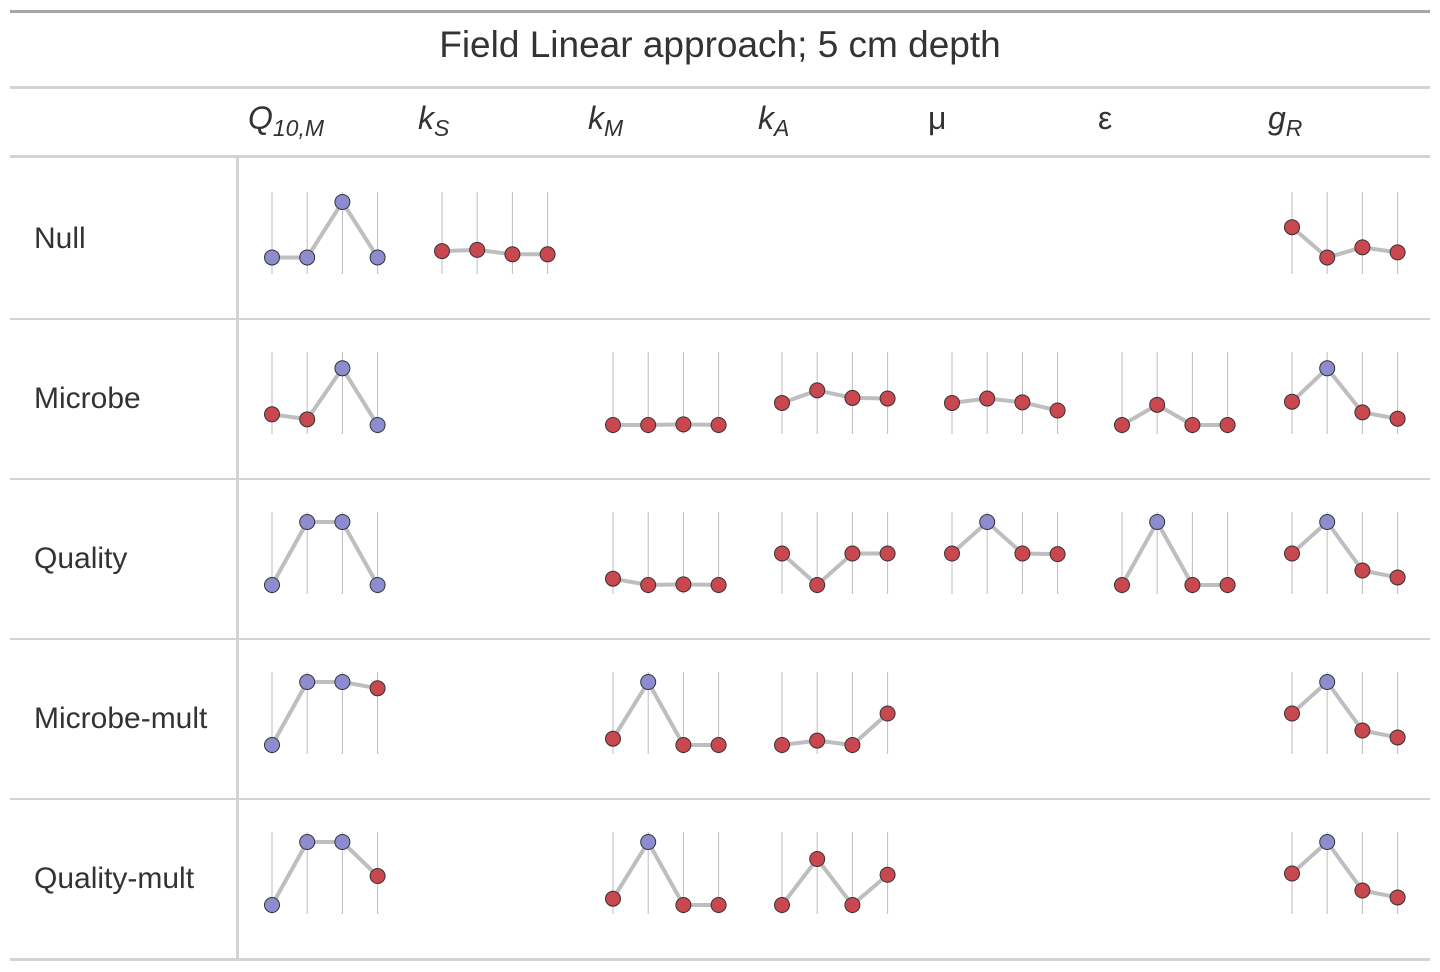 This screenshot has height=972, width=1440. I want to click on col-header-epsilon: ε, so click(1105, 118).